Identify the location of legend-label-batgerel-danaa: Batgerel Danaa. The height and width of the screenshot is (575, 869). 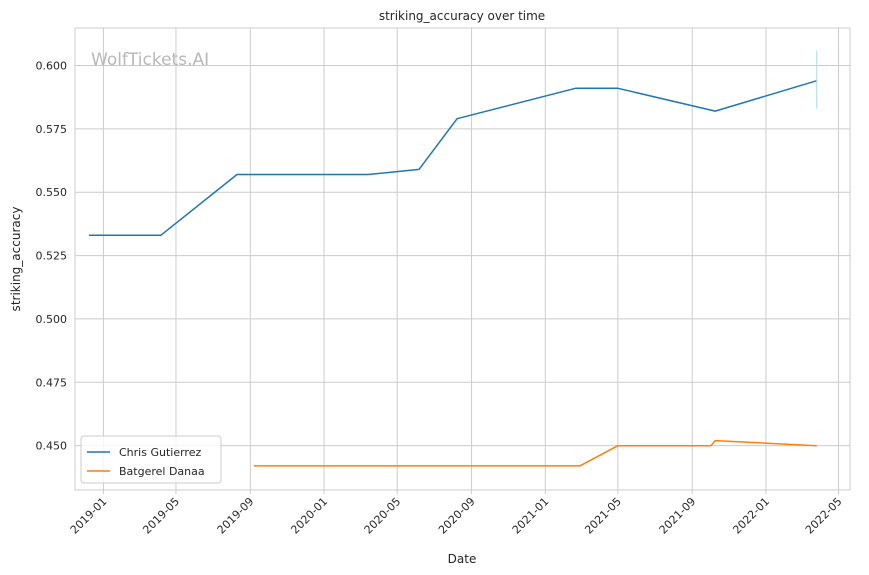
(162, 471).